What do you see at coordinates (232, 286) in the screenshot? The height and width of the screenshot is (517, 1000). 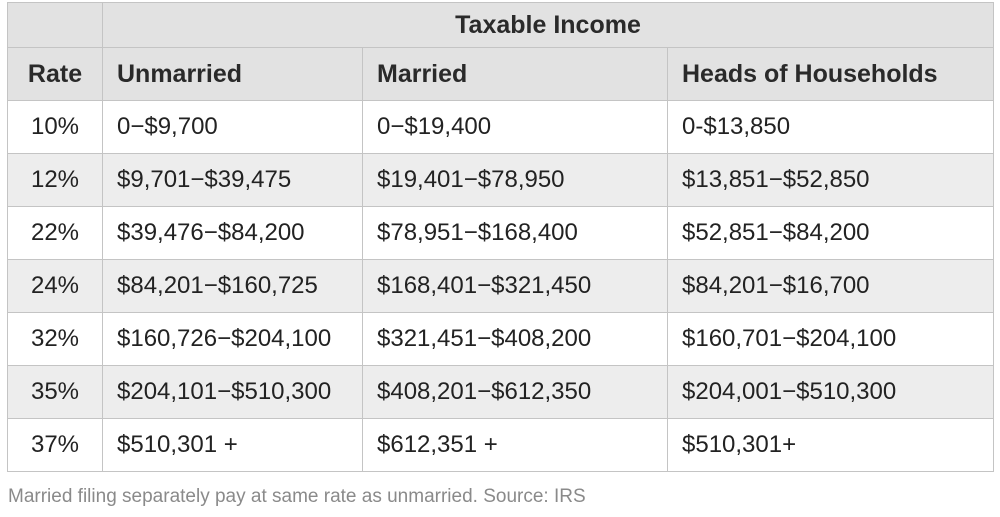 I see `unmarried-cell: $84,201−$160,725` at bounding box center [232, 286].